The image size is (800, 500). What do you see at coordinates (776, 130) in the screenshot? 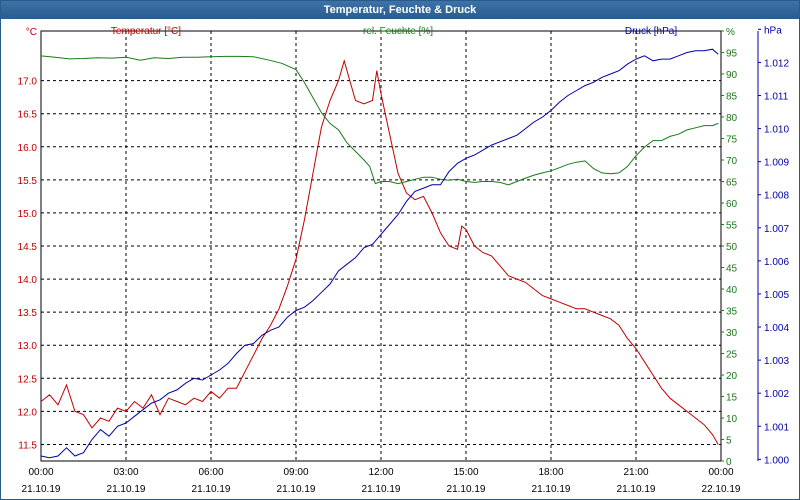
I see `right2-tick-label: 1.010` at bounding box center [776, 130].